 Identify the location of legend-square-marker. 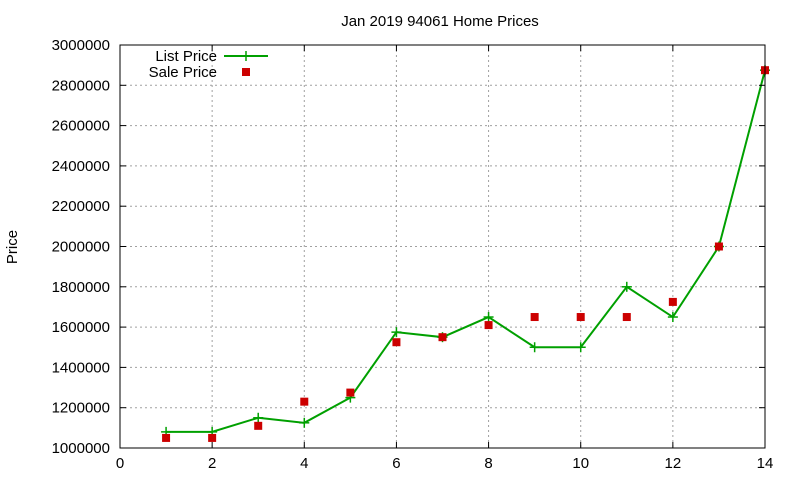
(246, 72).